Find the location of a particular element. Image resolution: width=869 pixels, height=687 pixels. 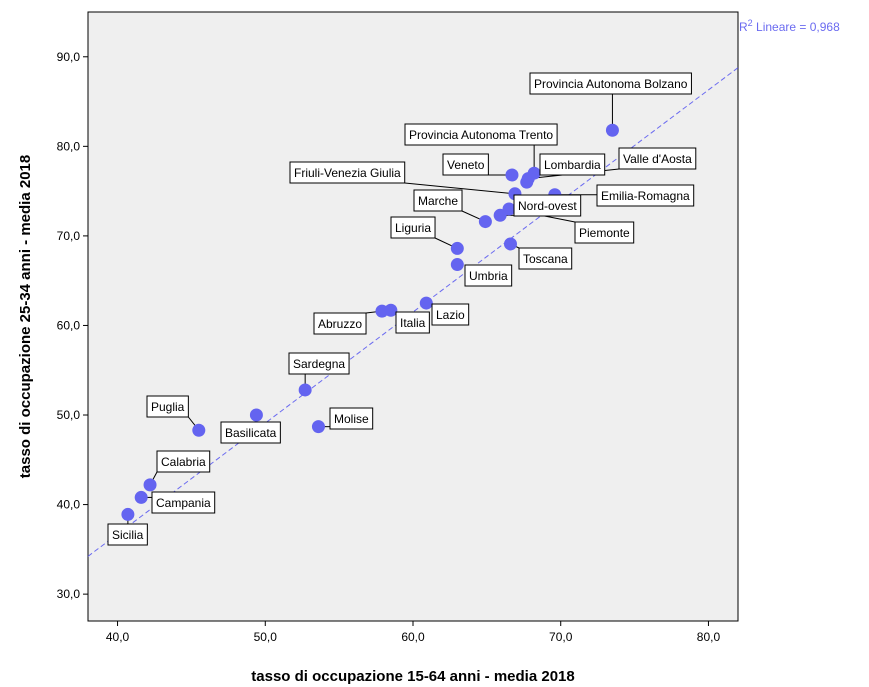

point-label: Provincia Autonoma Trento is located at coordinates (481, 134).